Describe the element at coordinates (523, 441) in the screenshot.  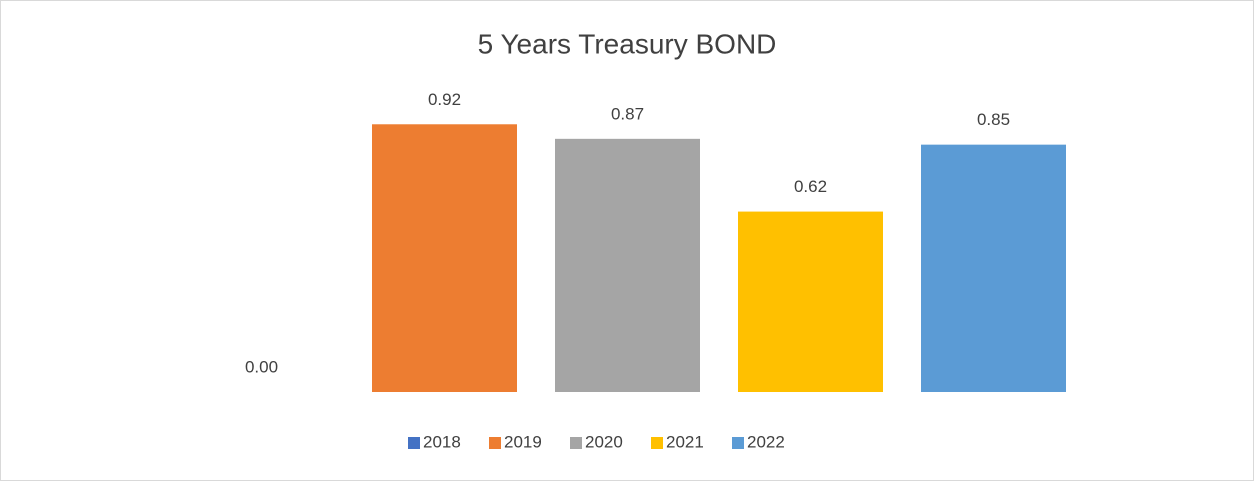
I see `legend-label: 2019` at that location.